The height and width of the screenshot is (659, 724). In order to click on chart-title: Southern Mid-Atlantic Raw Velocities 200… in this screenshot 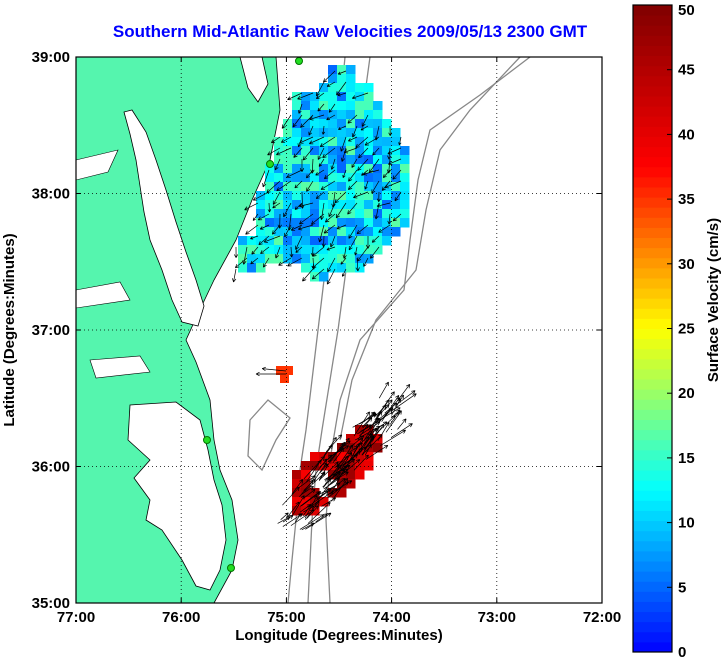, I will do `click(350, 31)`.